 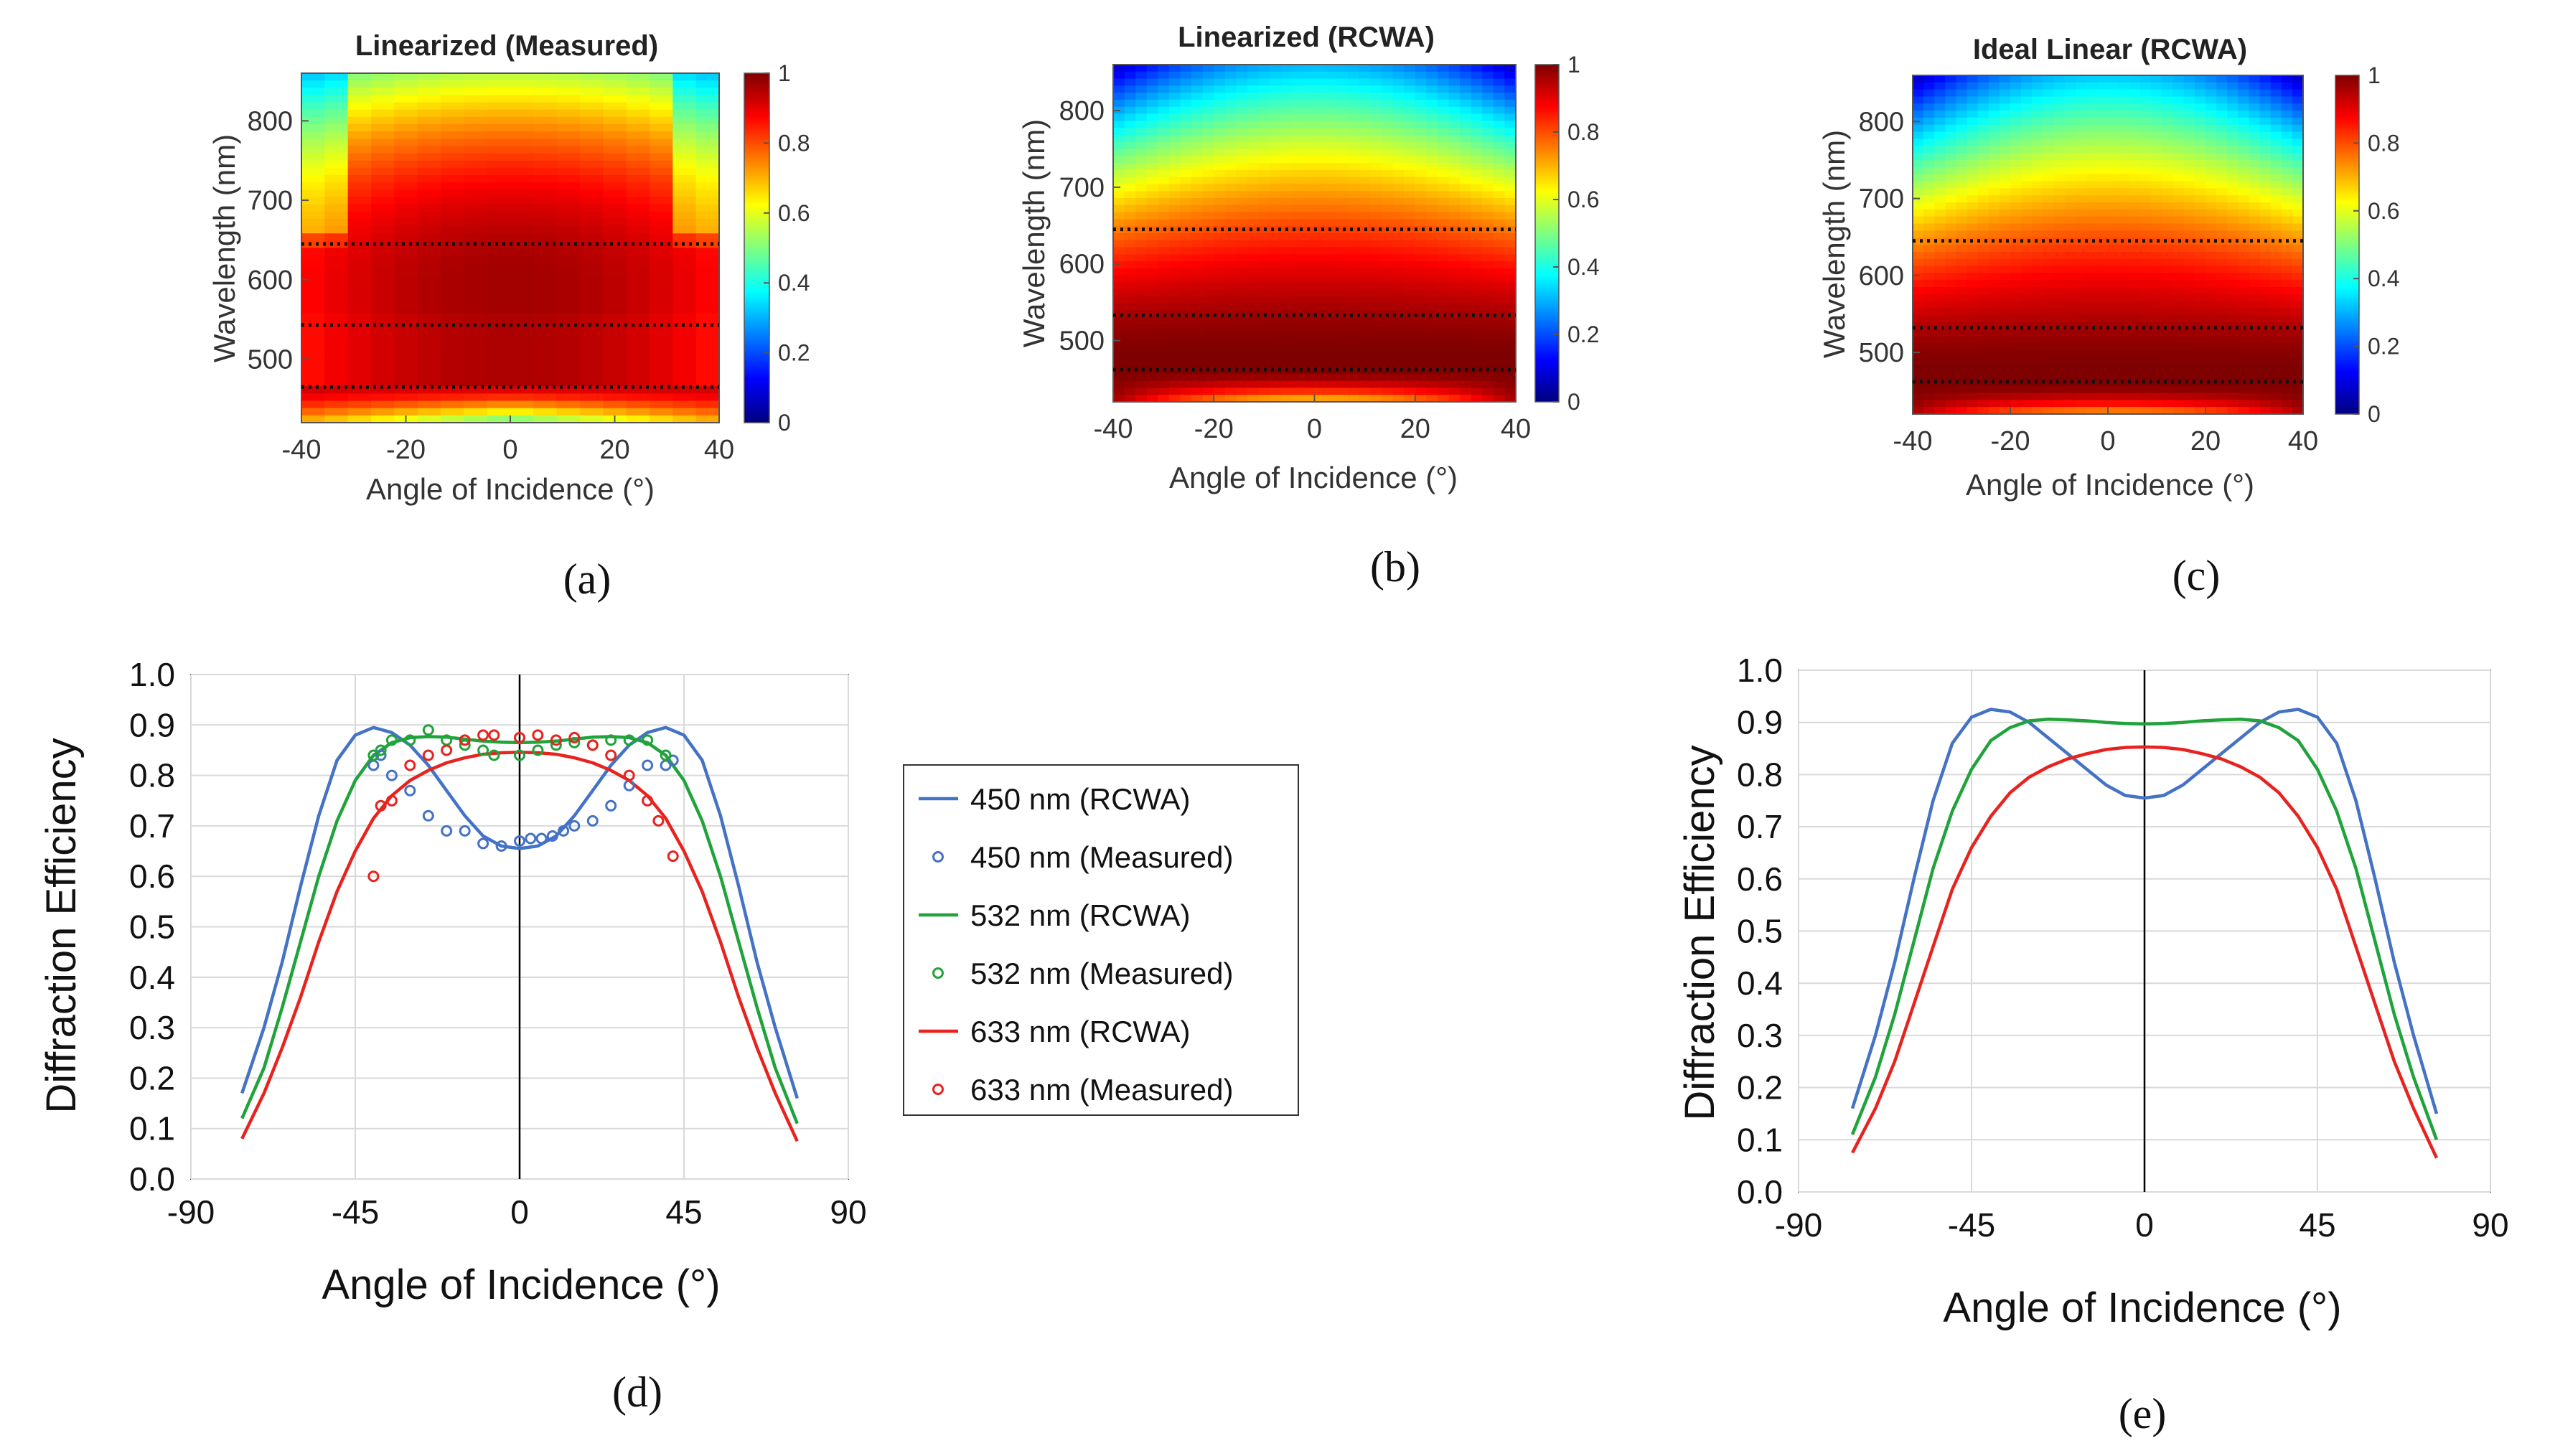 I want to click on x-tick-label: 0, so click(x=2144, y=1225).